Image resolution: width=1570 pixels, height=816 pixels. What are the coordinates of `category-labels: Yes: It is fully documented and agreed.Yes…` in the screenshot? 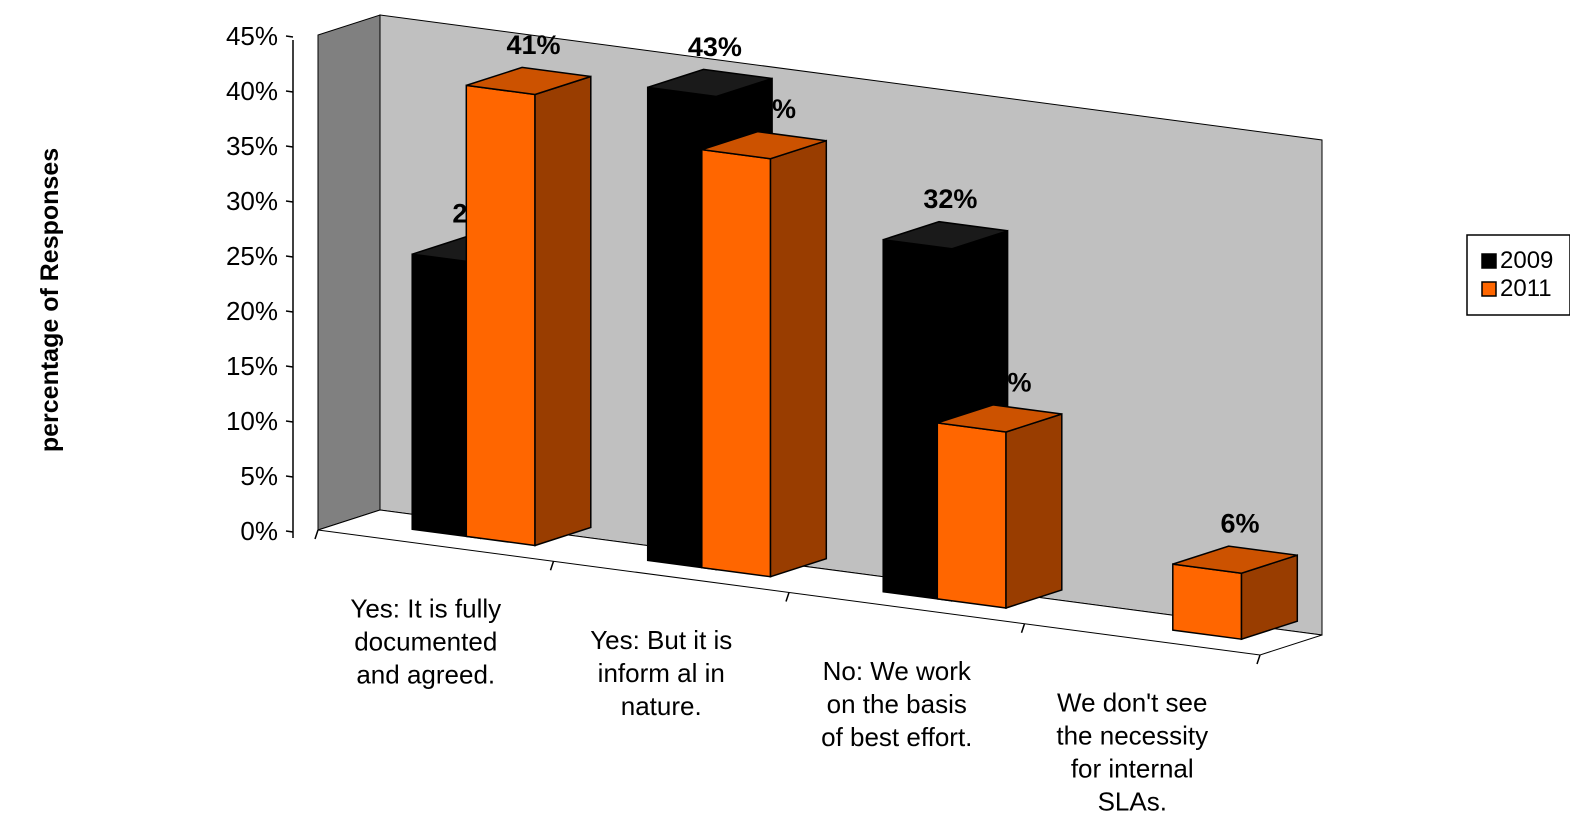 It's located at (779, 705).